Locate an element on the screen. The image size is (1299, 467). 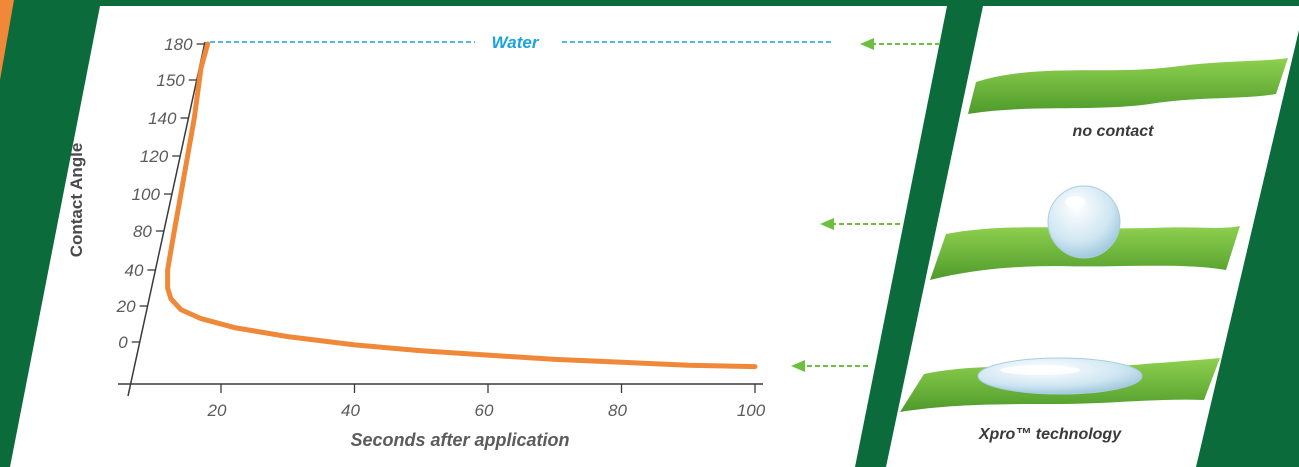
y-tick-label: 100 is located at coordinates (146, 194).